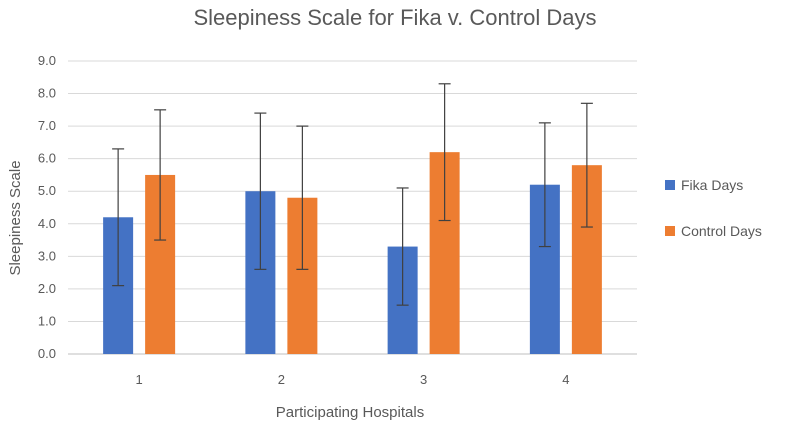 The image size is (797, 426). I want to click on x-tick-label: 2, so click(281, 379).